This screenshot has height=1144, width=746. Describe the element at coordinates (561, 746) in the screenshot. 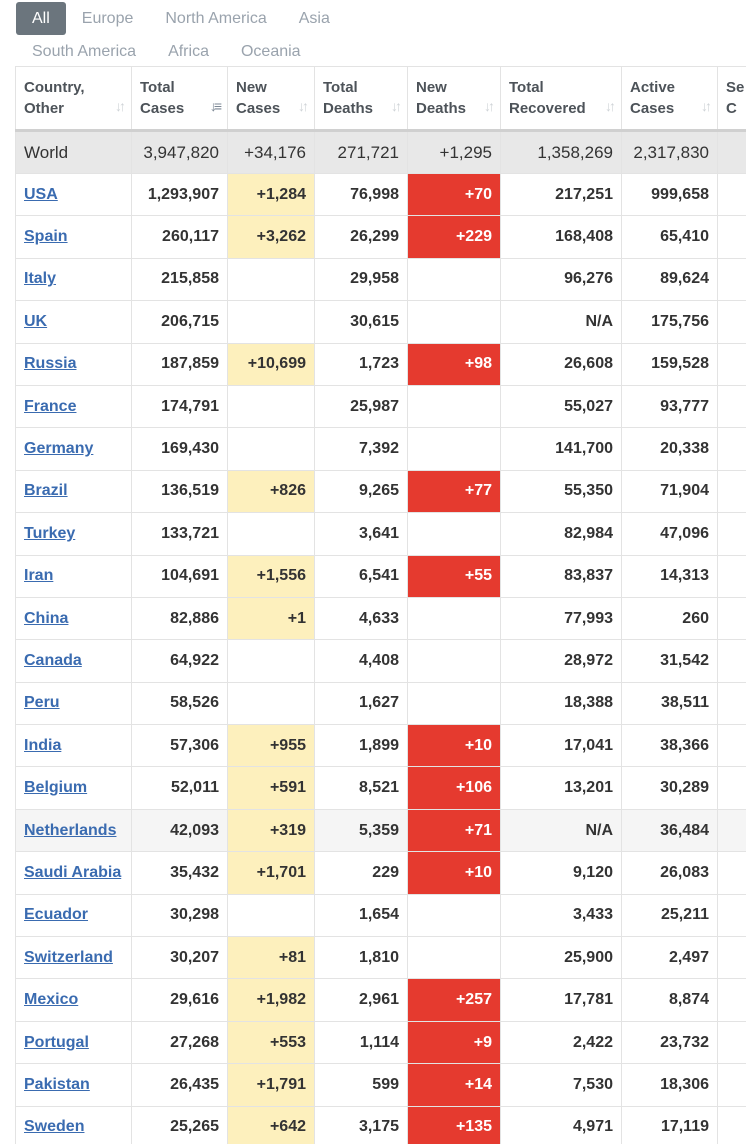

I see `cell-total-recovered: 17,041` at that location.